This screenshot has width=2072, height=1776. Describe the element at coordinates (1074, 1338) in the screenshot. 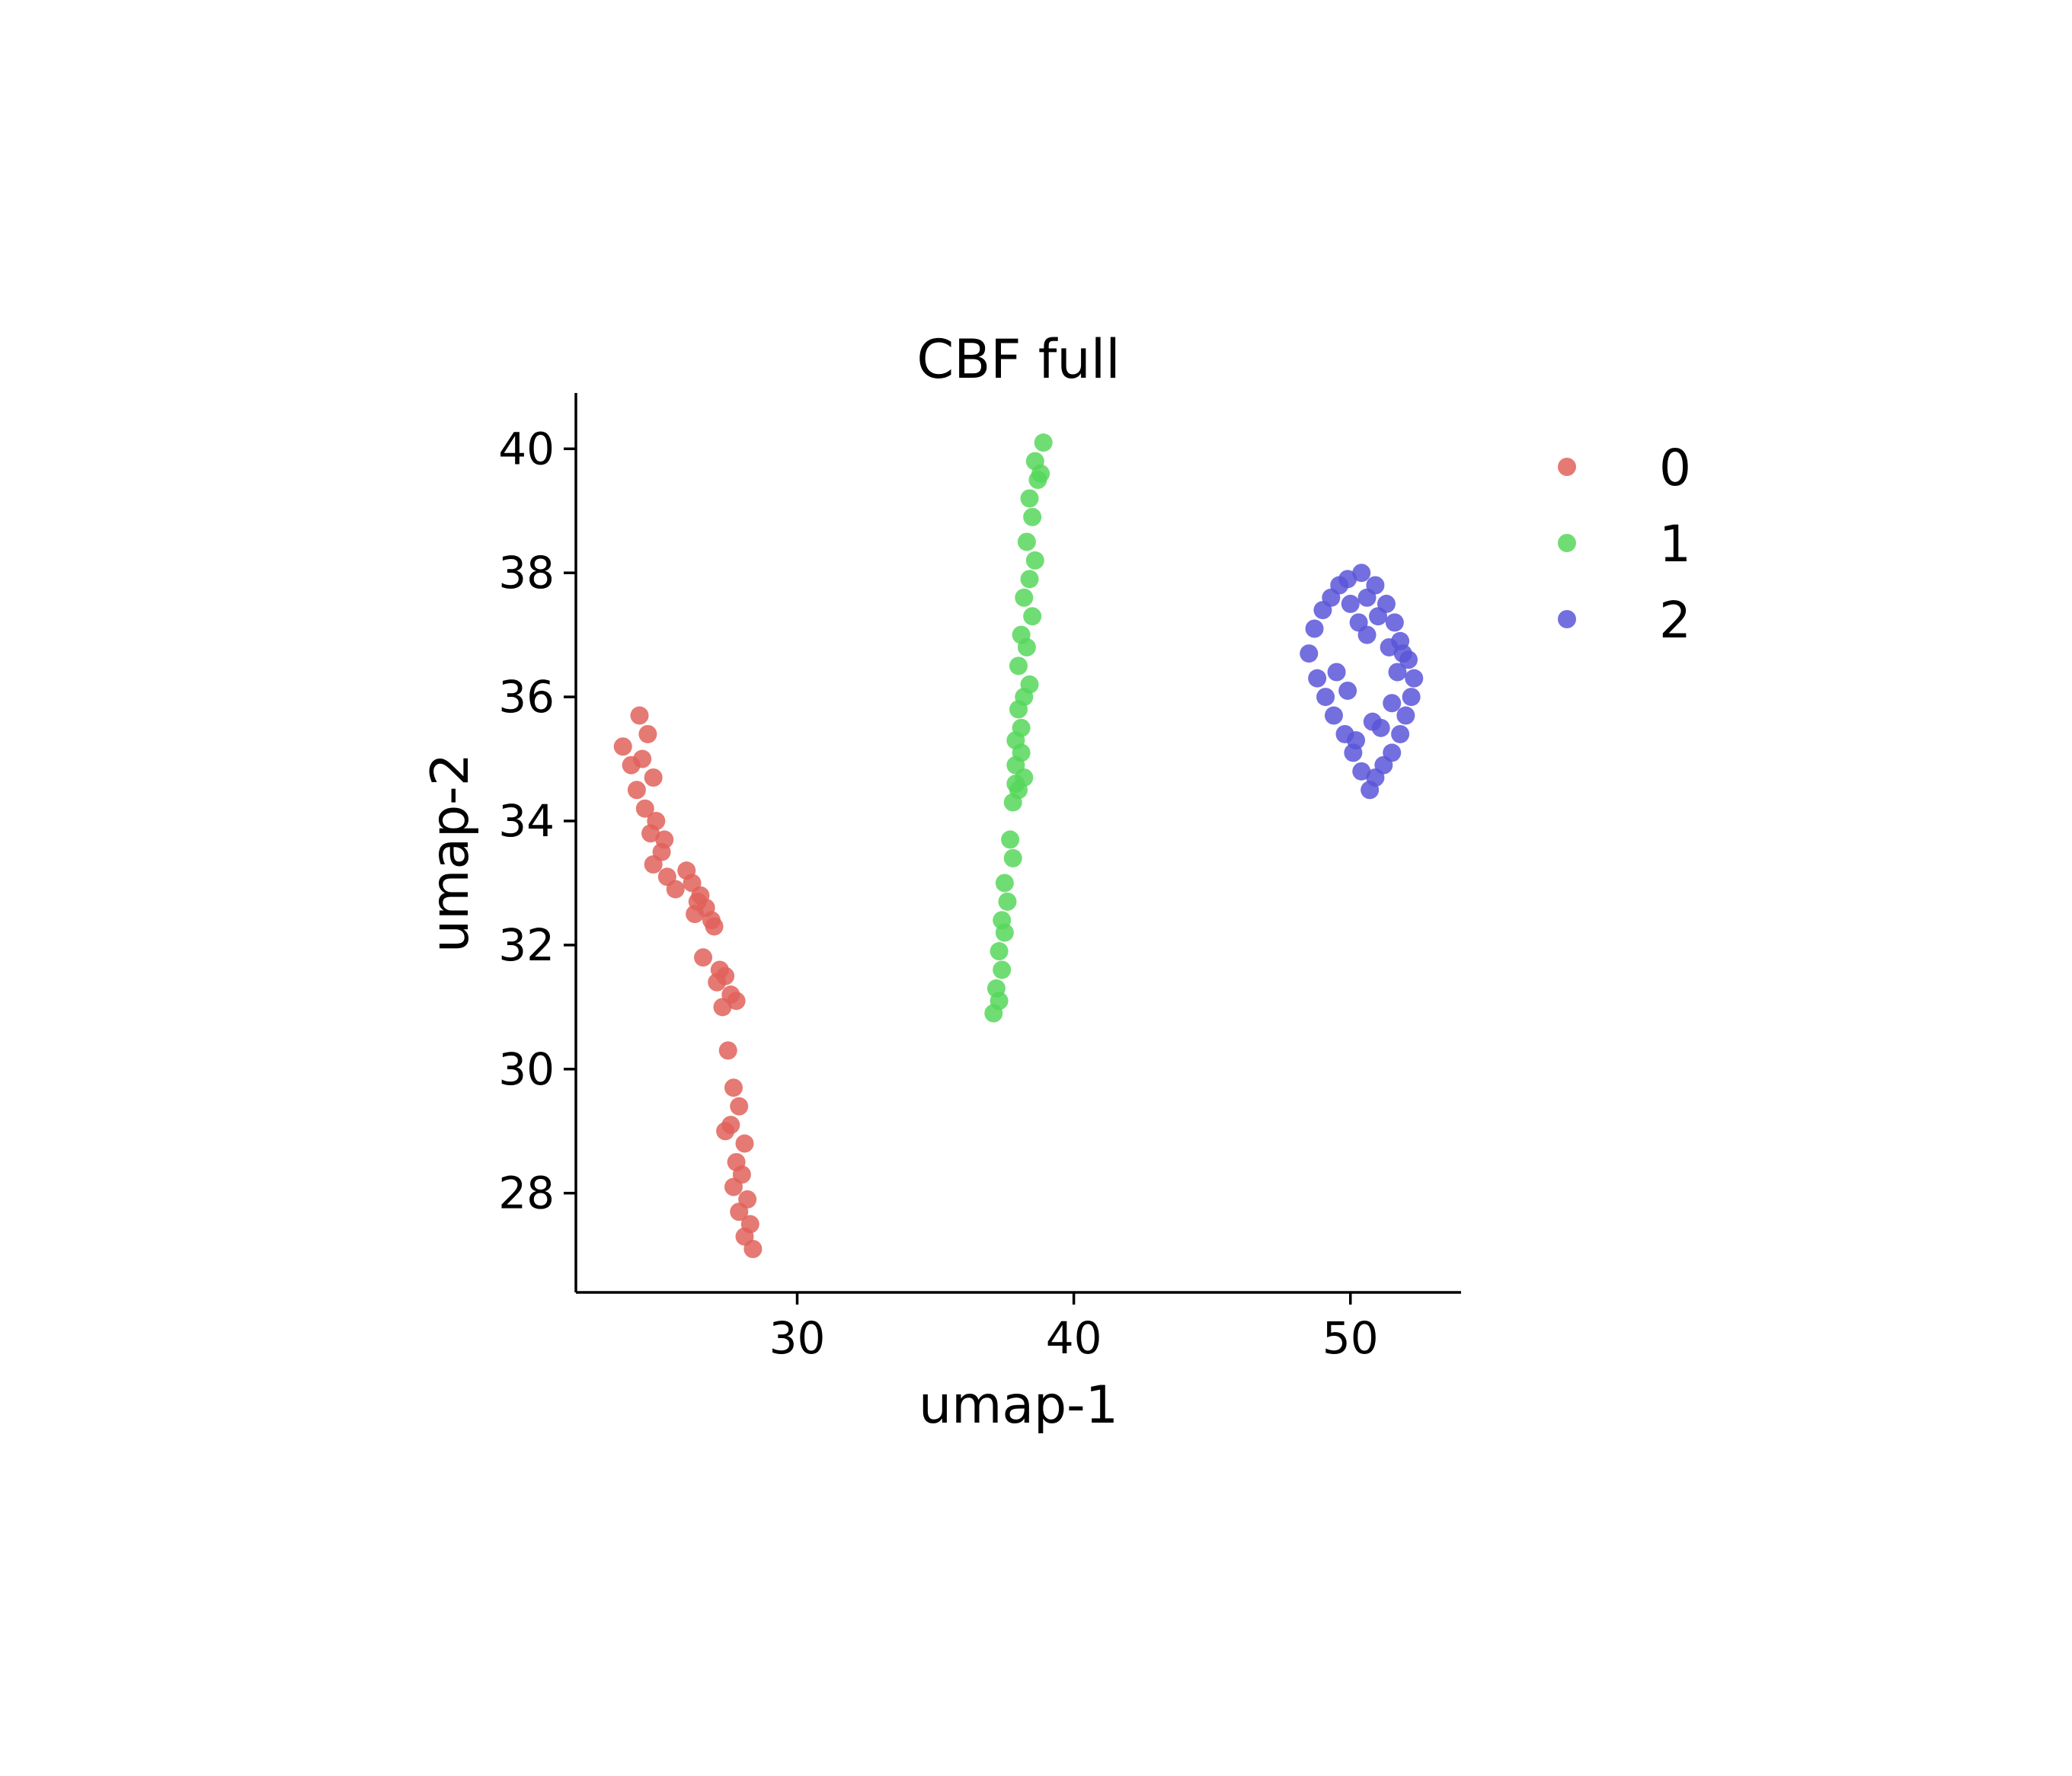

I see `x-tick-label: 40` at that location.